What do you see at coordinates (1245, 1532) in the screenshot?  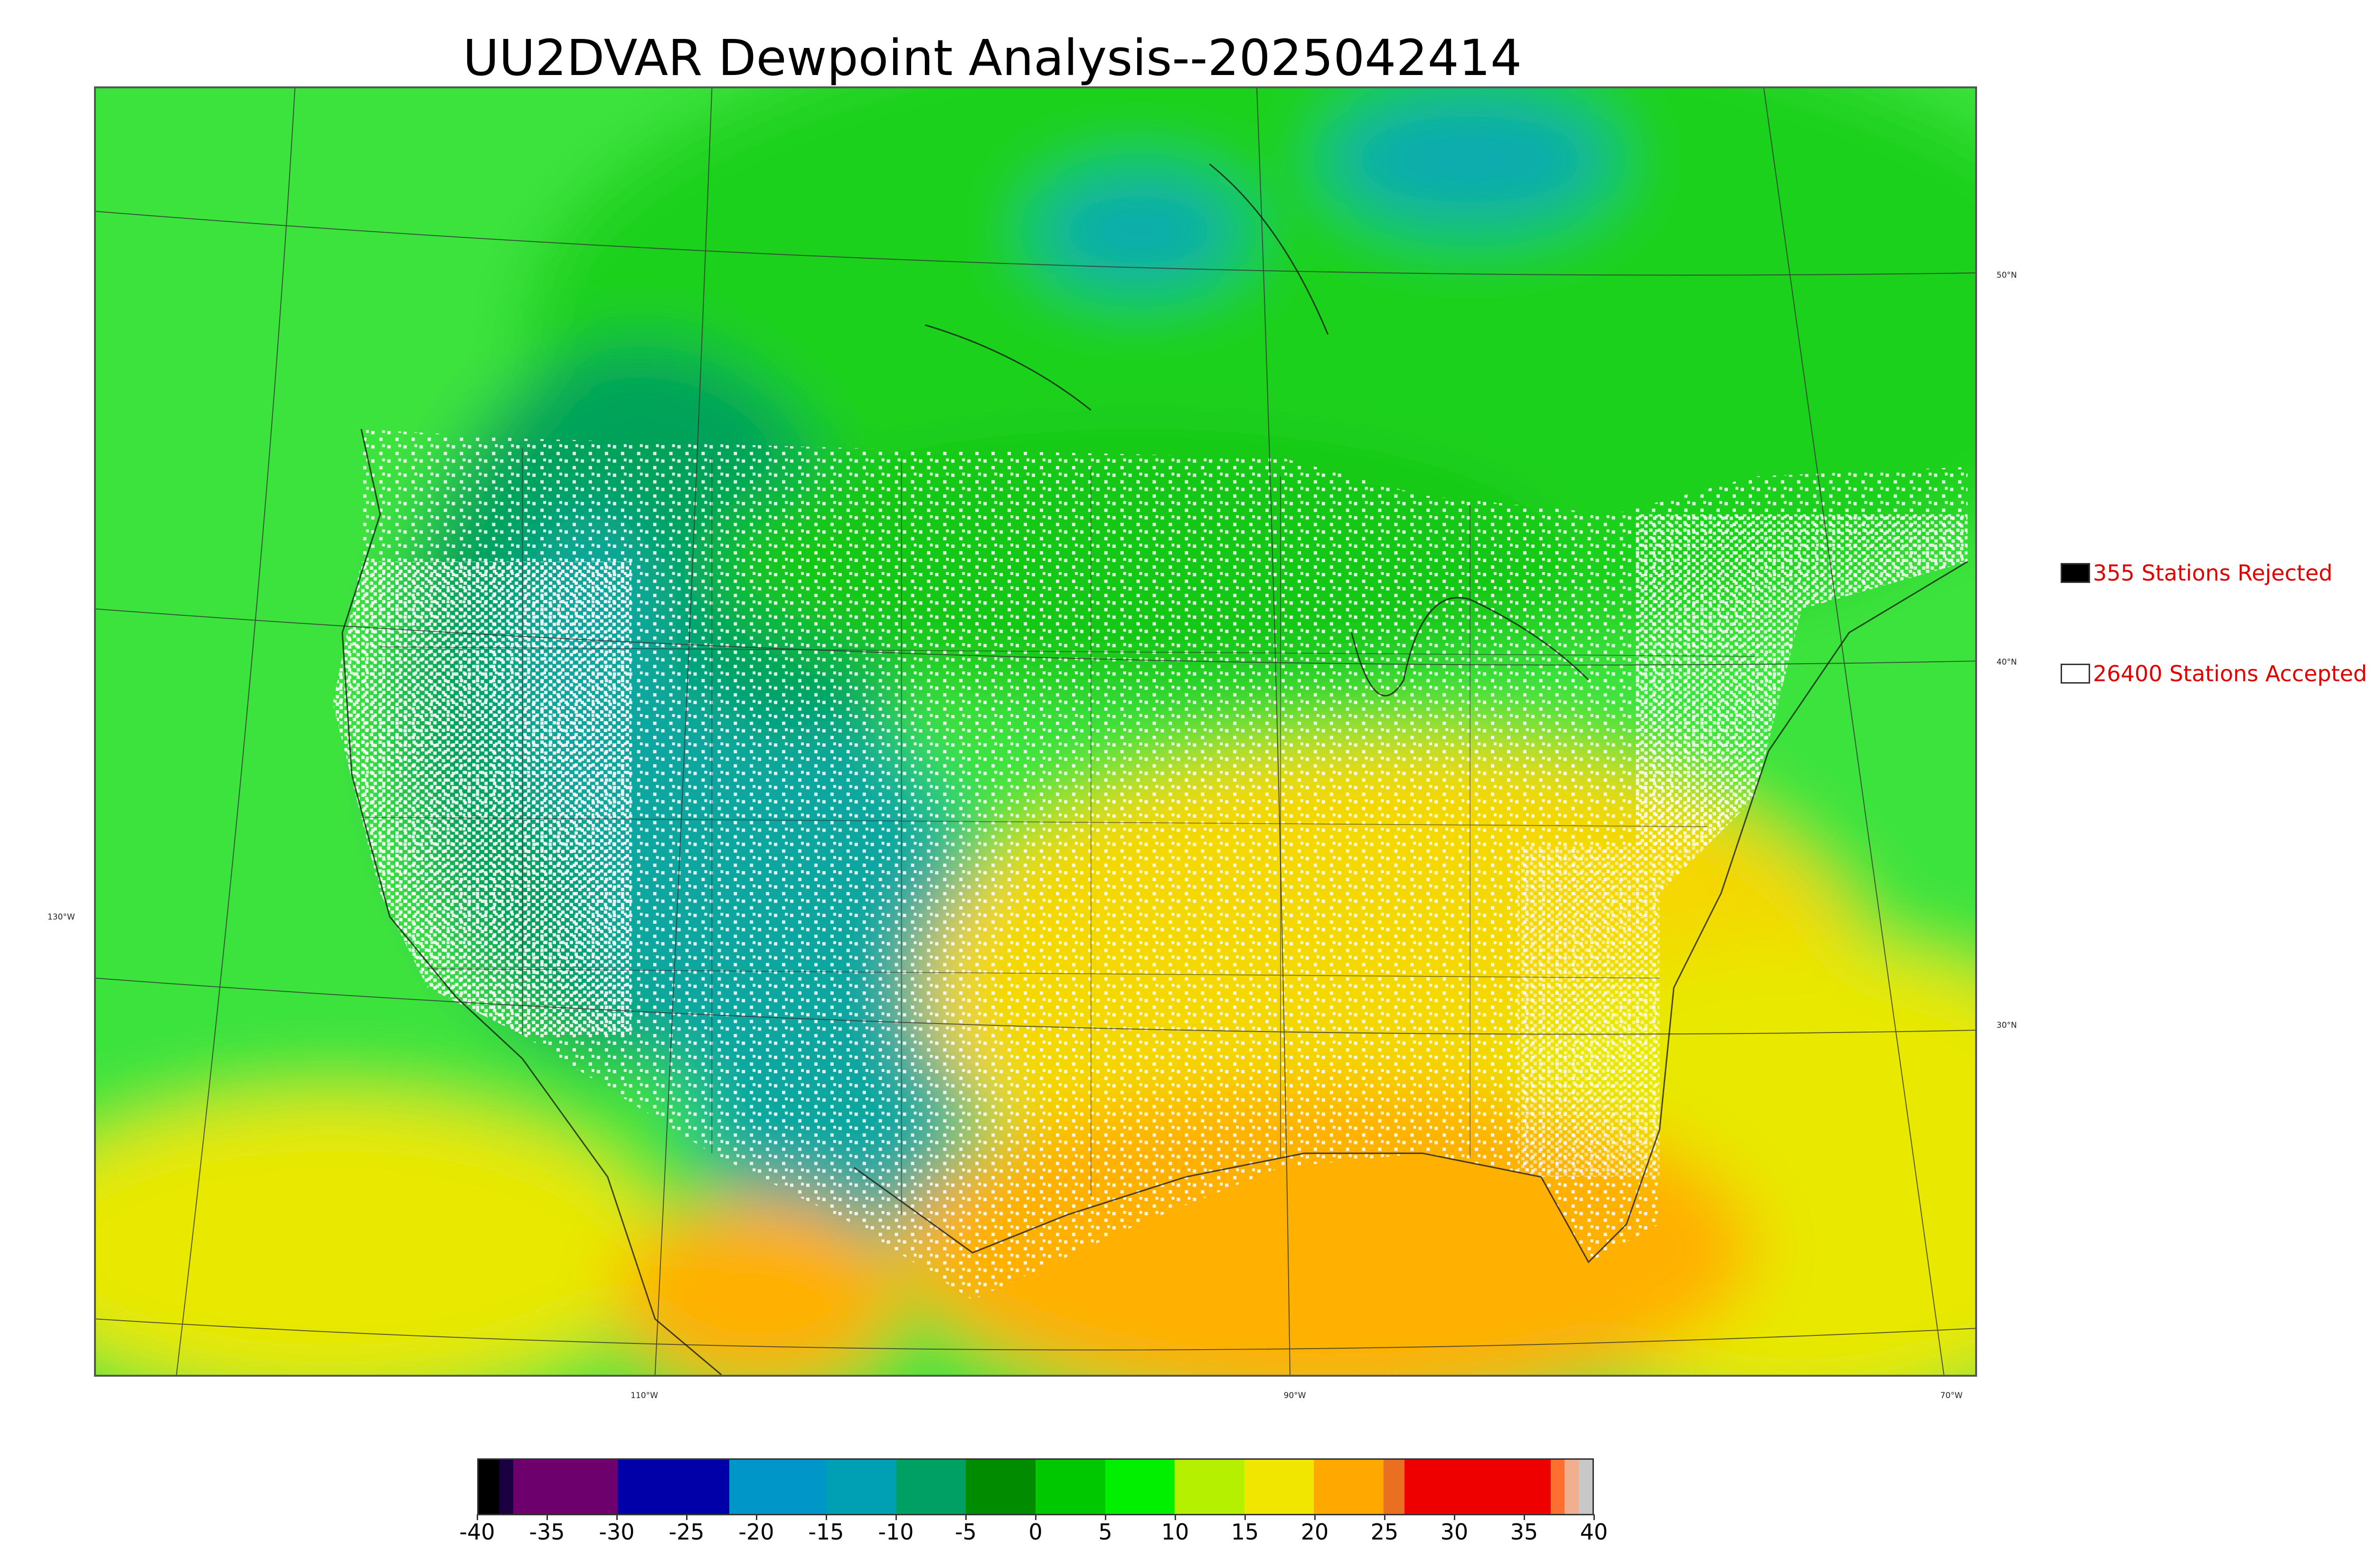 I see `colorbar-tick-label: 15` at bounding box center [1245, 1532].